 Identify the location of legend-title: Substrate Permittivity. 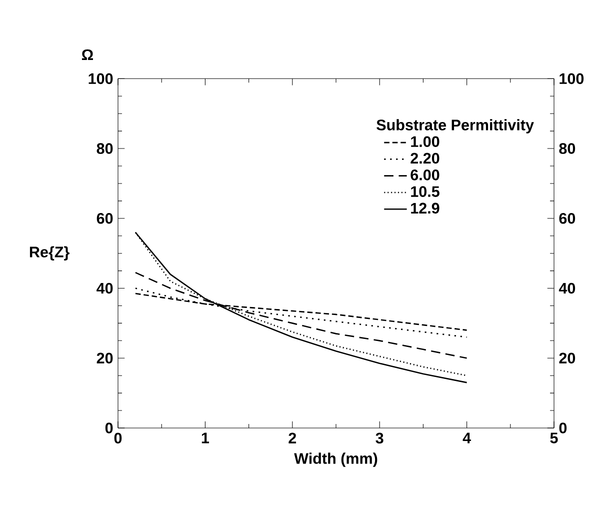
(455, 126).